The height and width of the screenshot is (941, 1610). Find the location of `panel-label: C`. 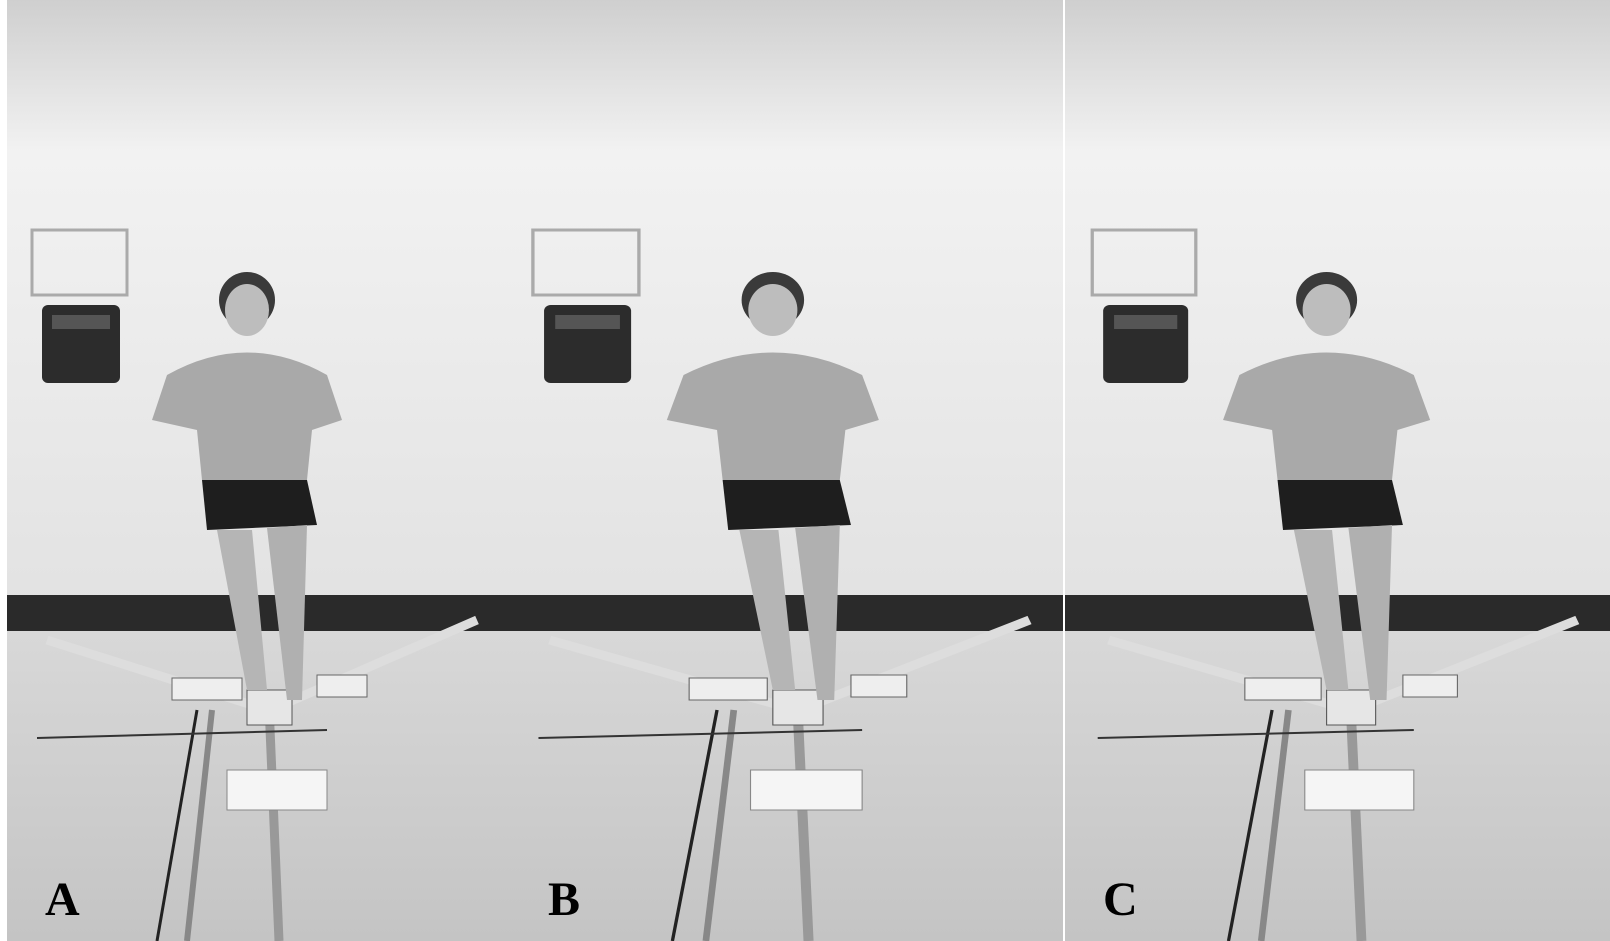

panel-label: C is located at coordinates (1120, 899).